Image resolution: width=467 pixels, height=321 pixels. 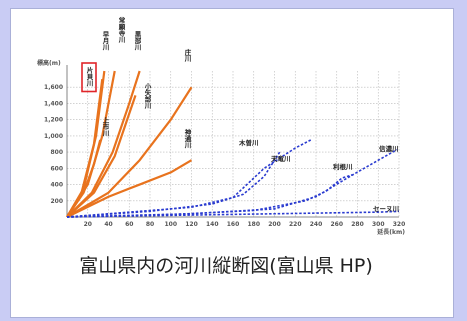 What do you see at coordinates (53, 136) in the screenshot?
I see `y-tick-label: 1,000` at bounding box center [53, 136].